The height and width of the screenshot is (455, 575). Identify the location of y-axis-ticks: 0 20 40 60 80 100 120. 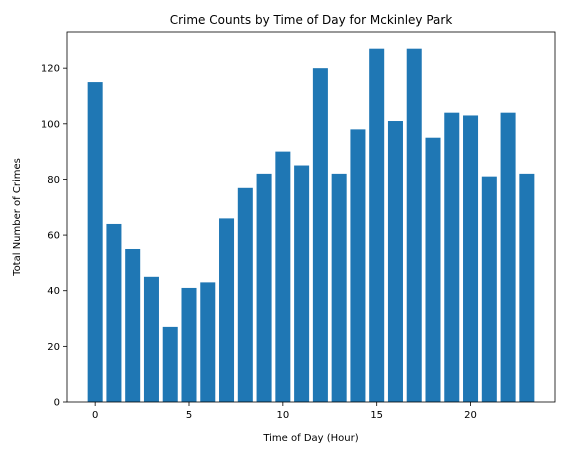
(54, 236).